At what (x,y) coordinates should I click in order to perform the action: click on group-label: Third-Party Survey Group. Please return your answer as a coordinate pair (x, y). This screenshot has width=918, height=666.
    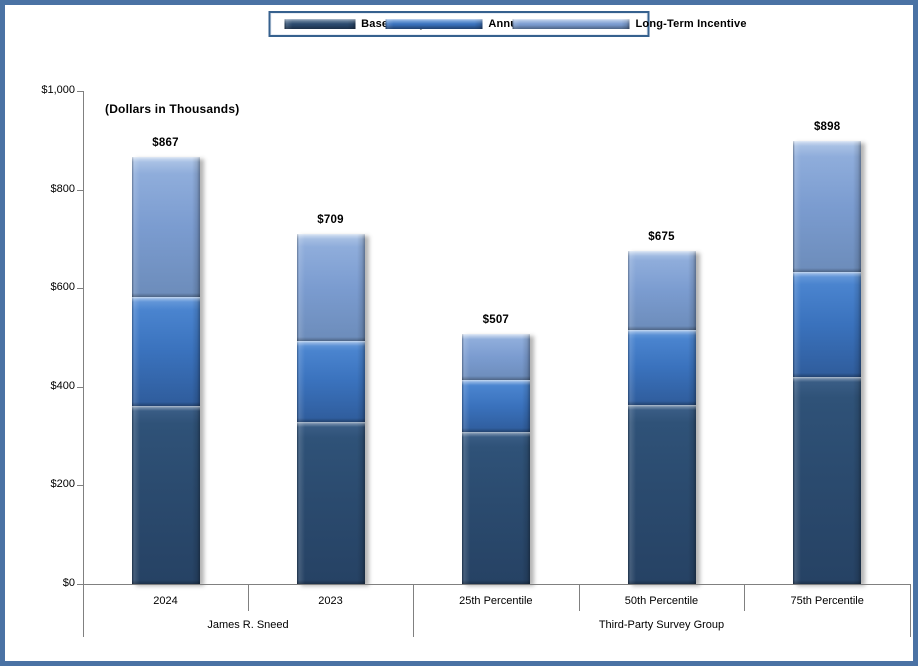
    Looking at the image, I should click on (661, 625).